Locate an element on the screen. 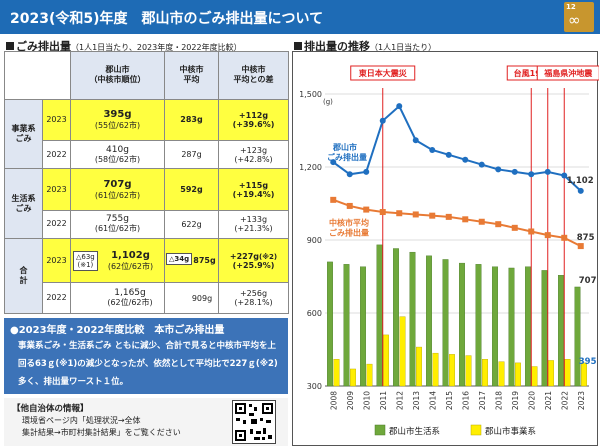 The height and width of the screenshot is (448, 600). x-tick-label: 2023 is located at coordinates (581, 400).